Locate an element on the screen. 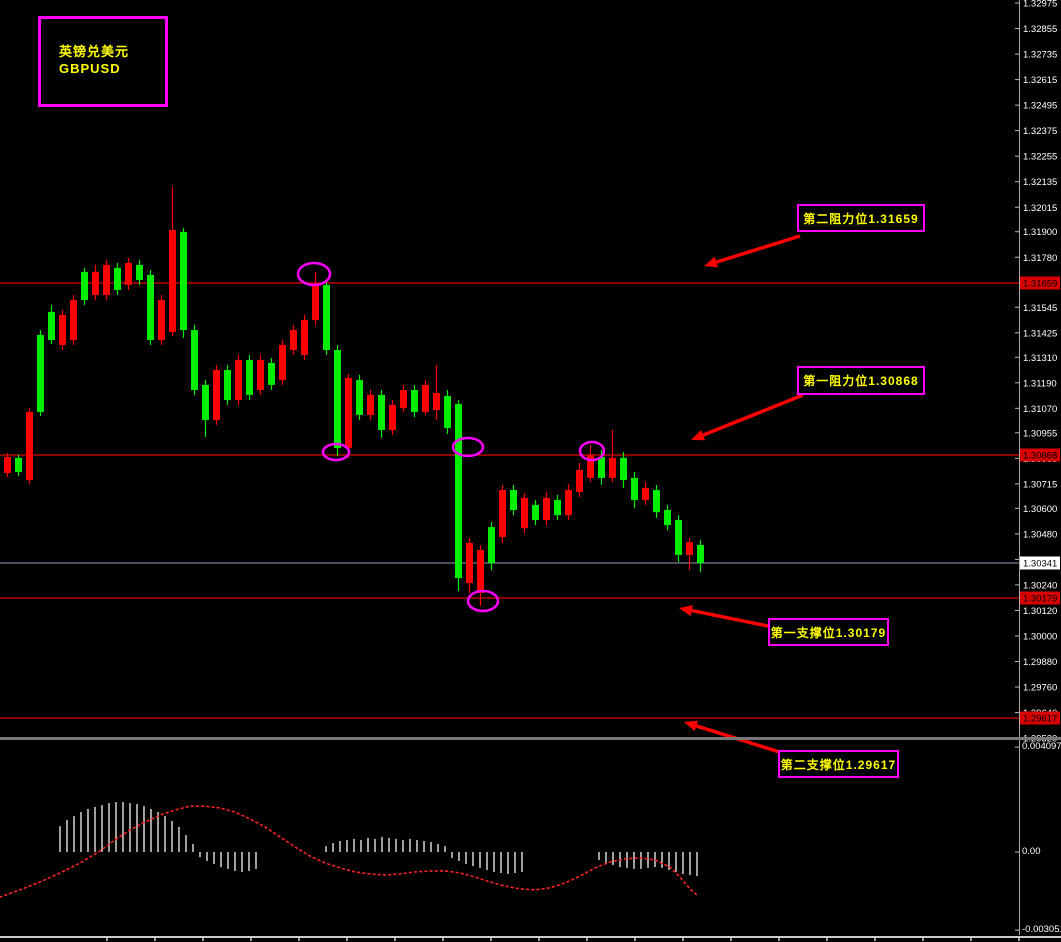 The height and width of the screenshot is (942, 1061). level-price-marker-label: 1.30868 is located at coordinates (1040, 456).